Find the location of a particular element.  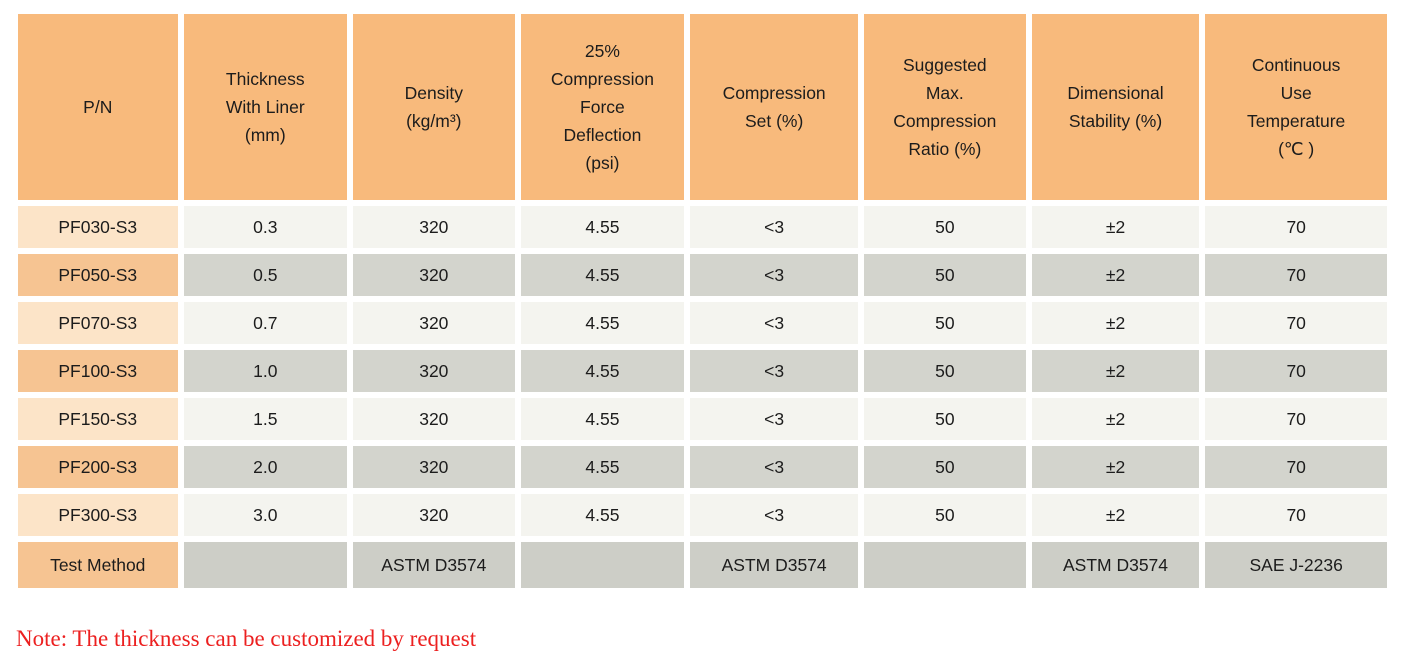

pn-cell: PF150-S3 is located at coordinates (98, 419).